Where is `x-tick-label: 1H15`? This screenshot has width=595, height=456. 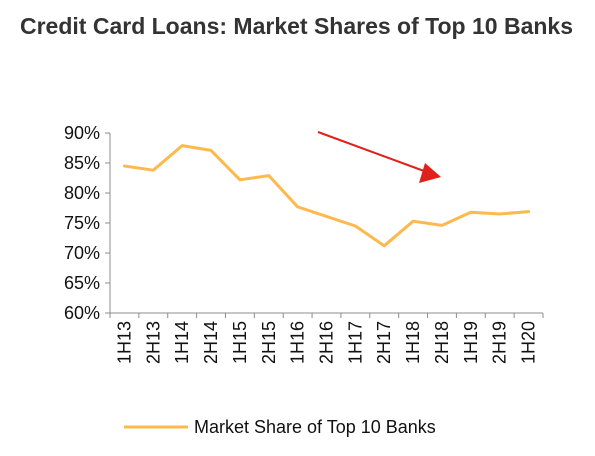
x-tick-label: 1H15 is located at coordinates (240, 342).